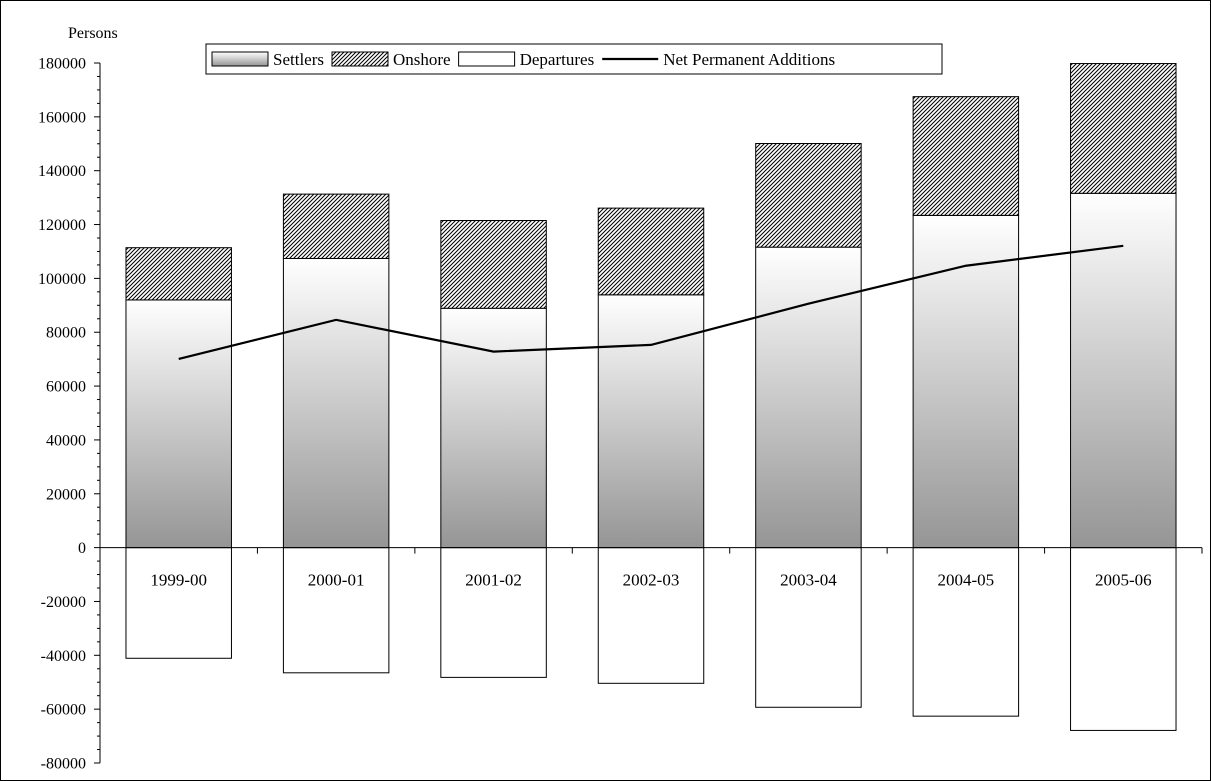  Describe the element at coordinates (66, 440) in the screenshot. I see `y-tick-label: 40000` at that location.